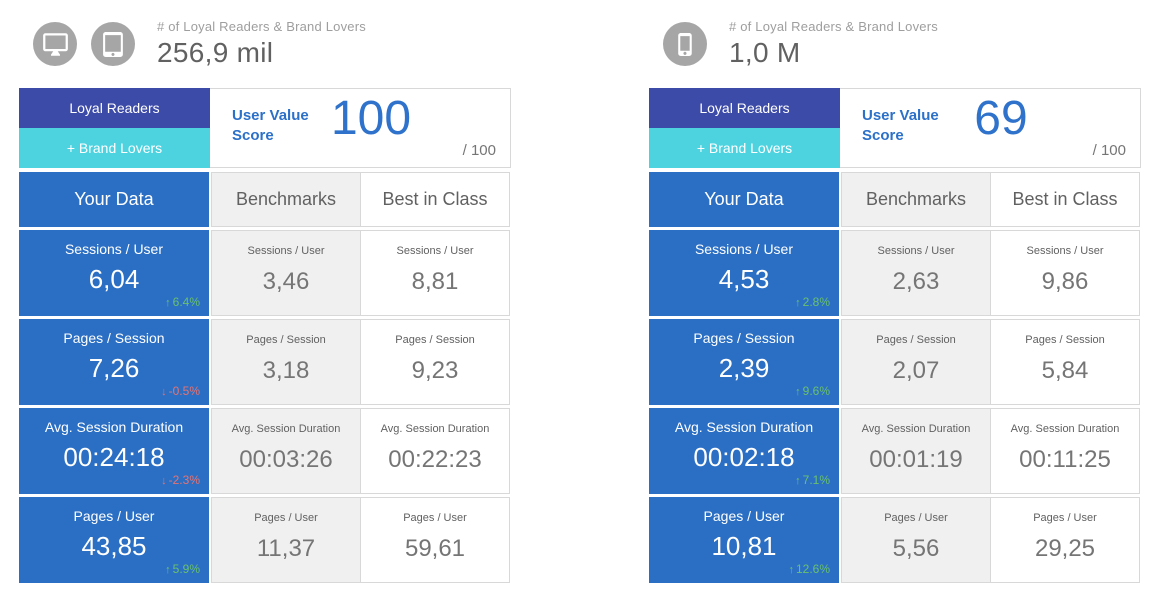 Image resolution: width=1156 pixels, height=600 pixels. I want to click on trend-percent: 6.4%, so click(186, 302).